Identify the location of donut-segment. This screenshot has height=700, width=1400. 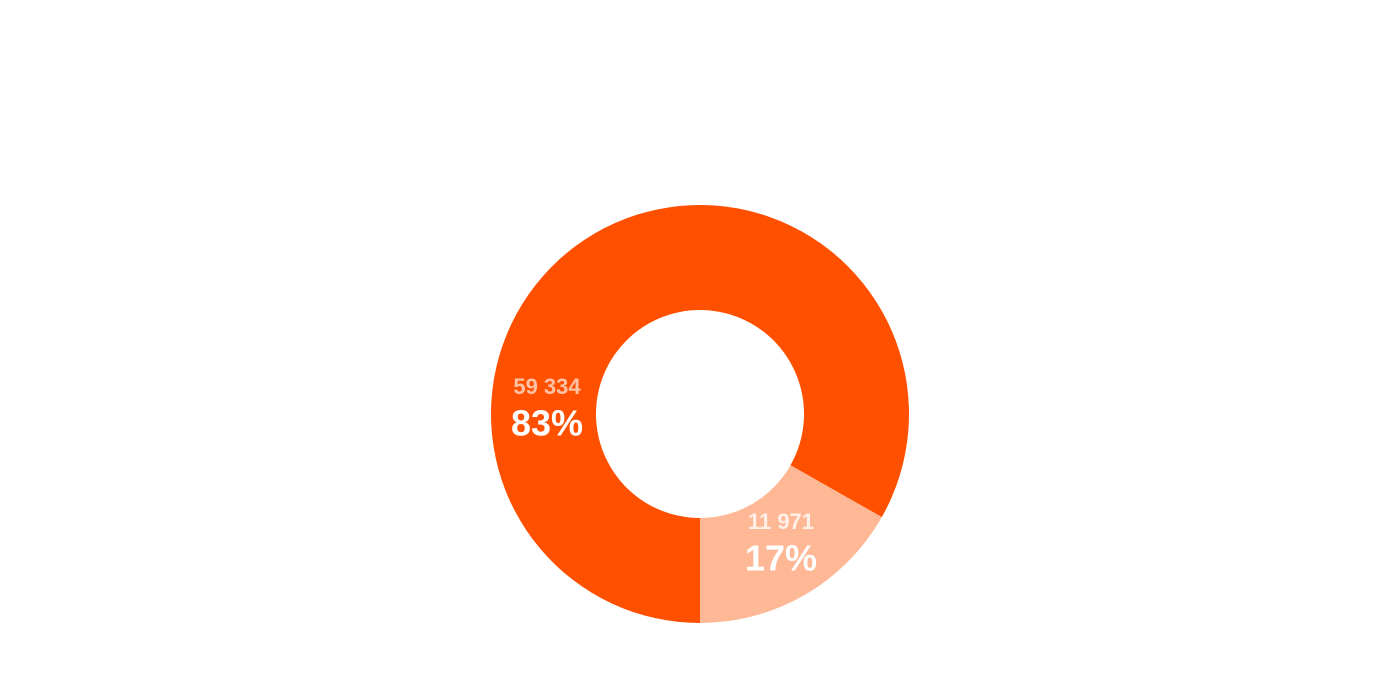
(791, 544).